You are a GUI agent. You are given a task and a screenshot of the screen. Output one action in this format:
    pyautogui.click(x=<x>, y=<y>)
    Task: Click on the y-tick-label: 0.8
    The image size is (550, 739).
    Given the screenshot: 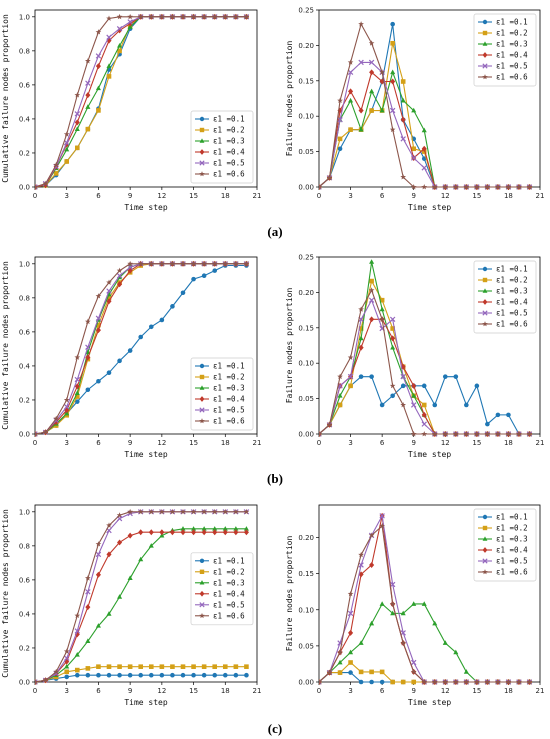 What is the action you would take?
    pyautogui.click(x=24, y=51)
    